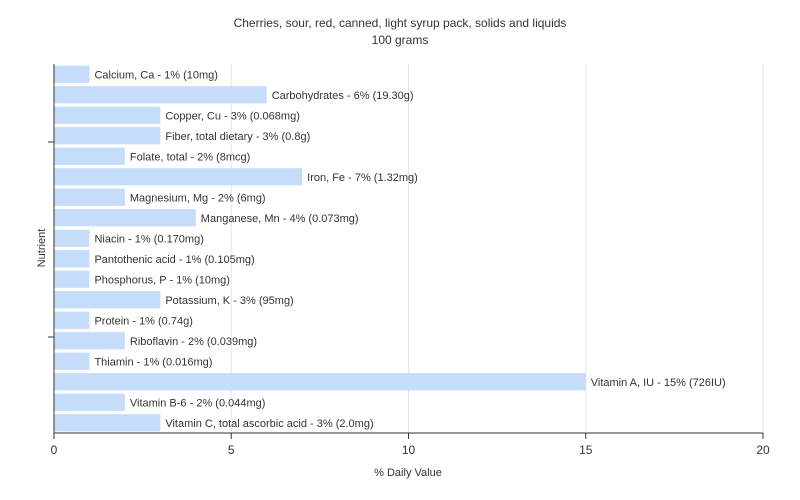 This screenshot has width=800, height=500. I want to click on y-axis-label: Nutrient, so click(42, 248).